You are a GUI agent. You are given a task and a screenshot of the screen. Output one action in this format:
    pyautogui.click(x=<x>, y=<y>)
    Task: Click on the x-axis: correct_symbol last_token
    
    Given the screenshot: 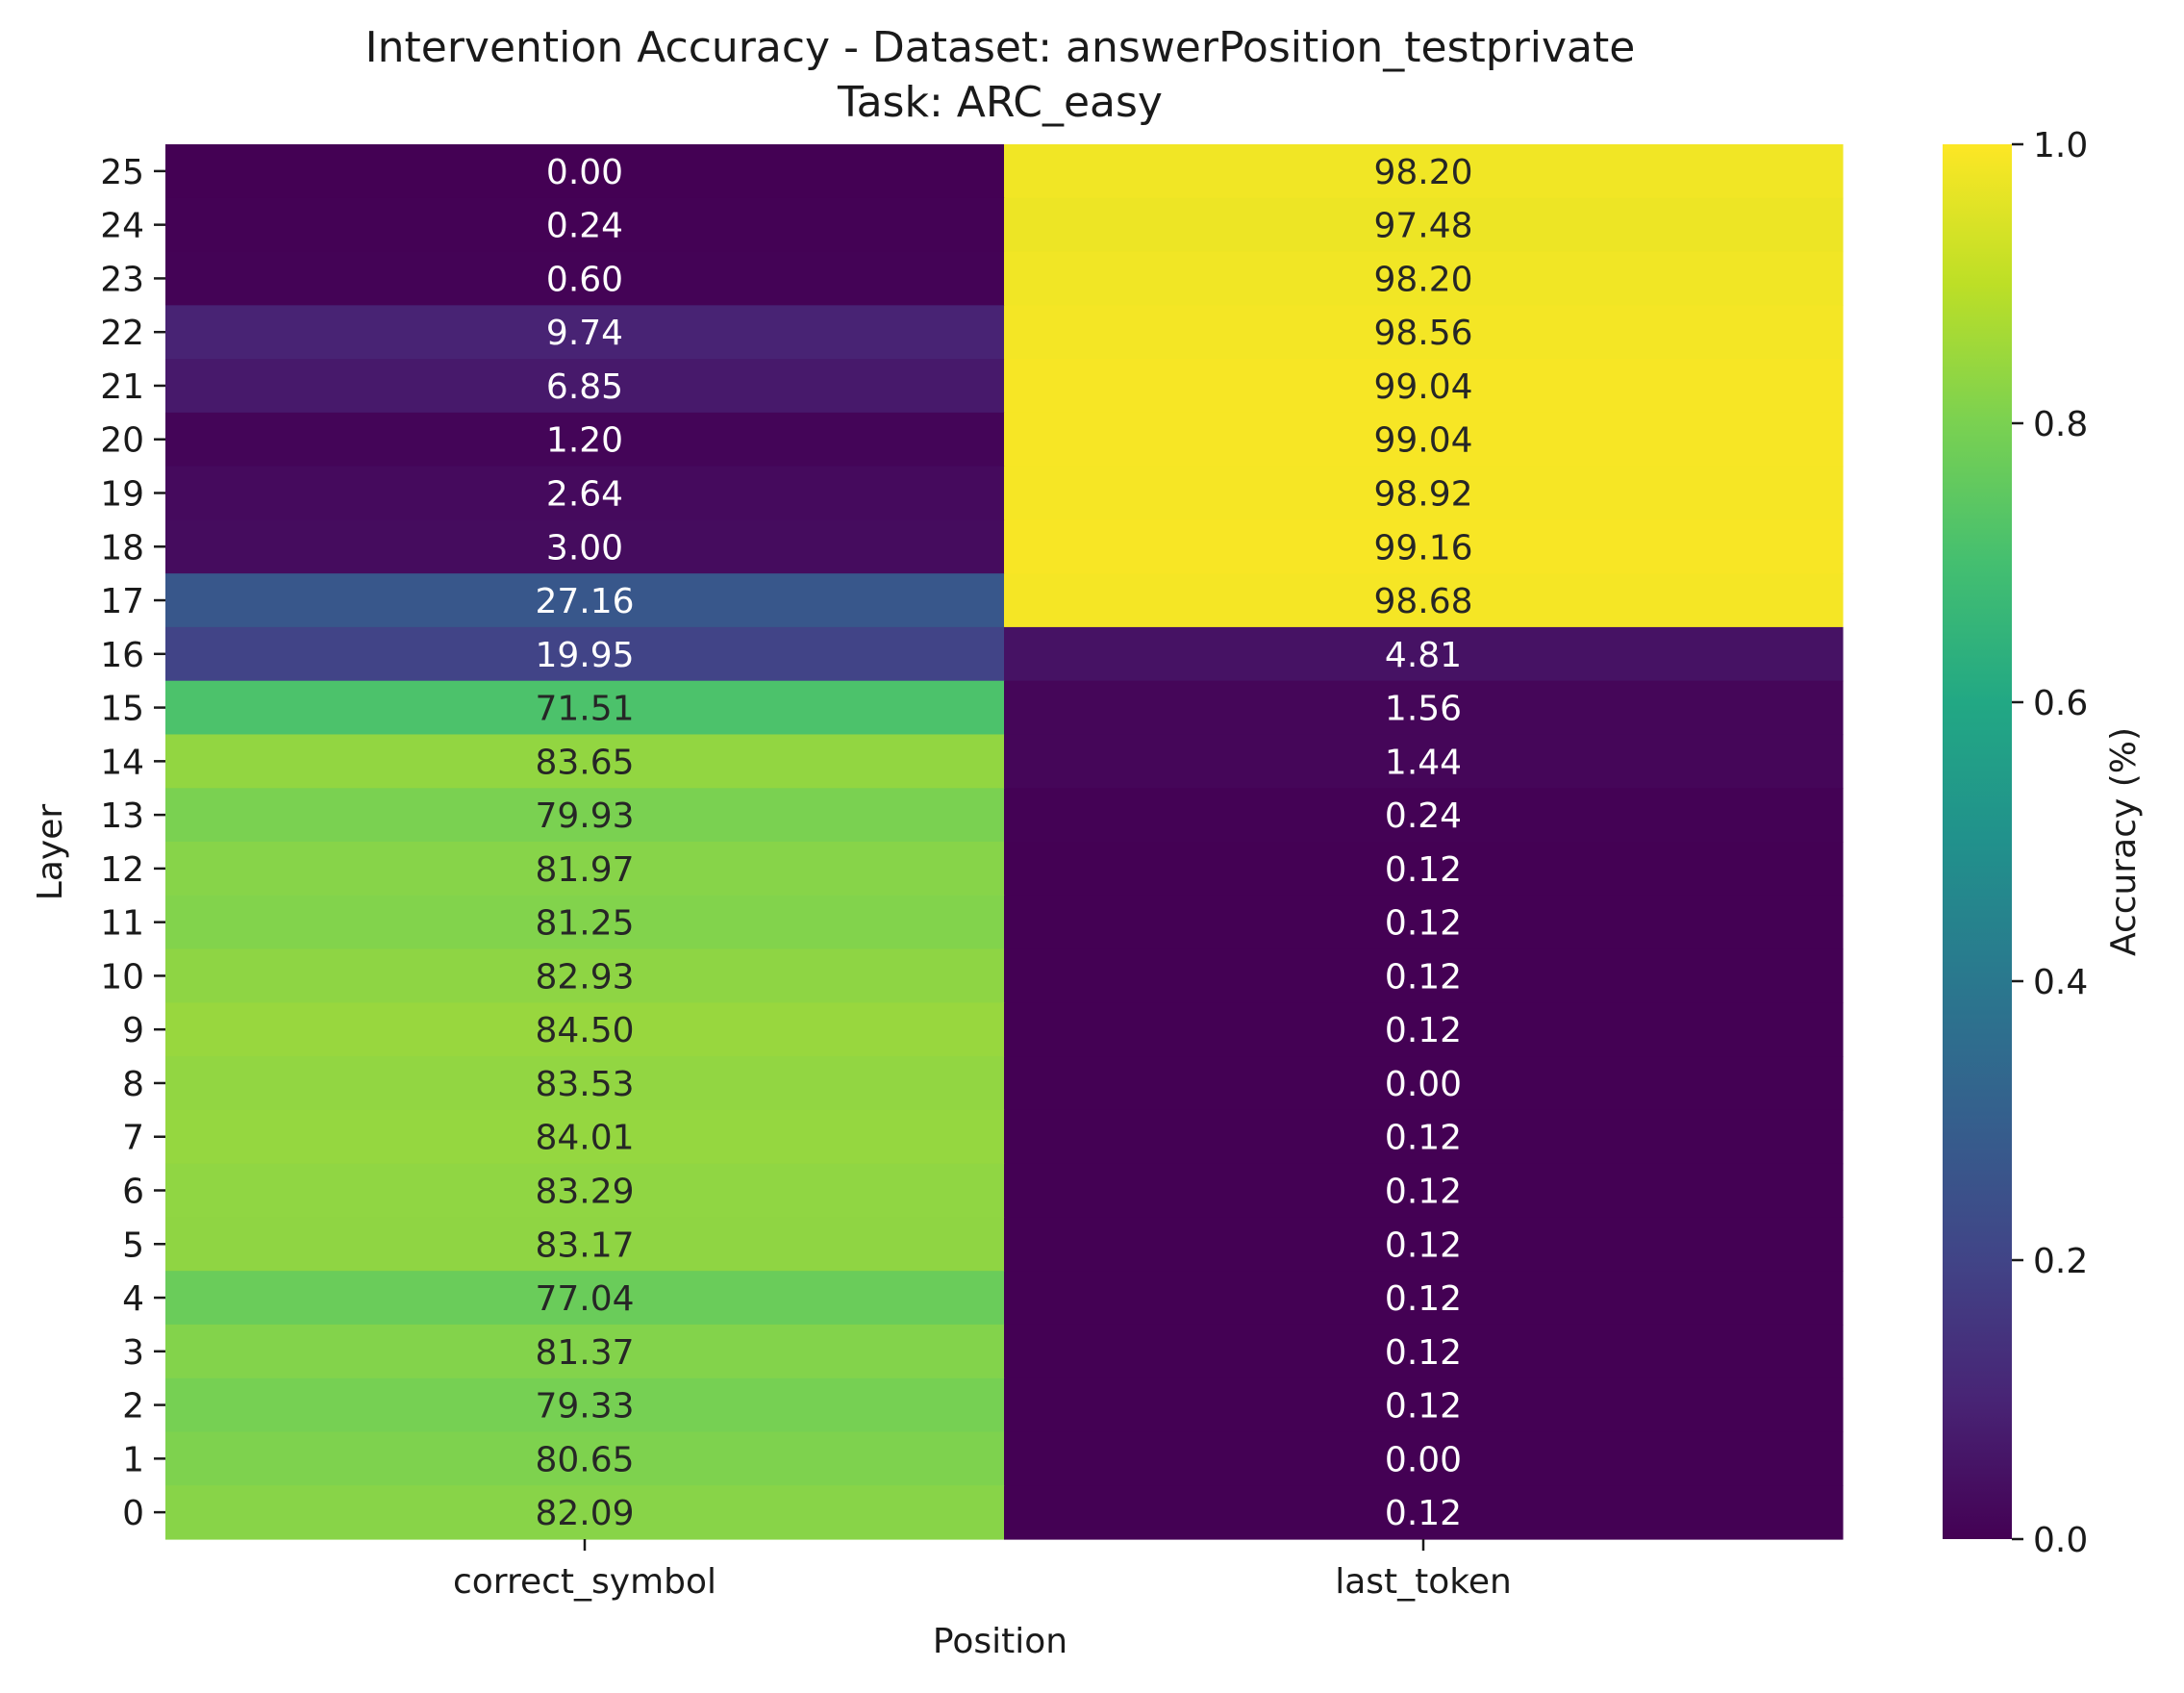 What is the action you would take?
    pyautogui.click(x=982, y=1570)
    